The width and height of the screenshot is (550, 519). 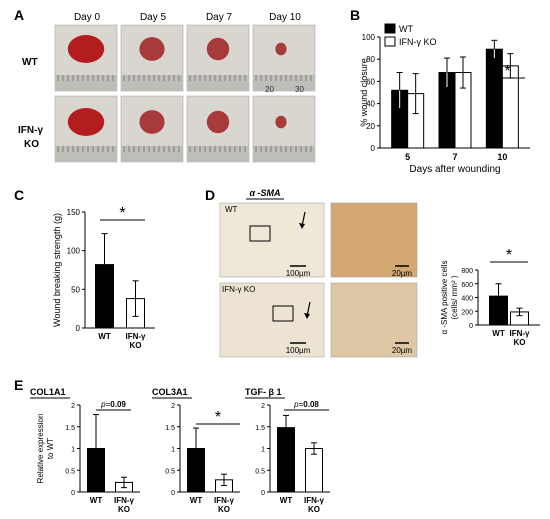 I want to click on y-axis-label: (cells/ mm² ), so click(x=454, y=297).